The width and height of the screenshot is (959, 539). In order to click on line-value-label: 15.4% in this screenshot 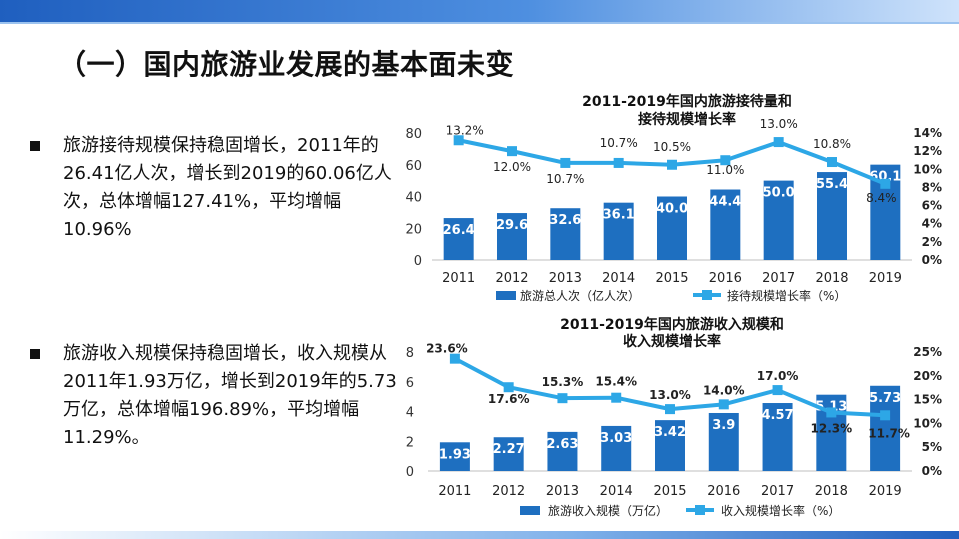, I will do `click(616, 382)`.